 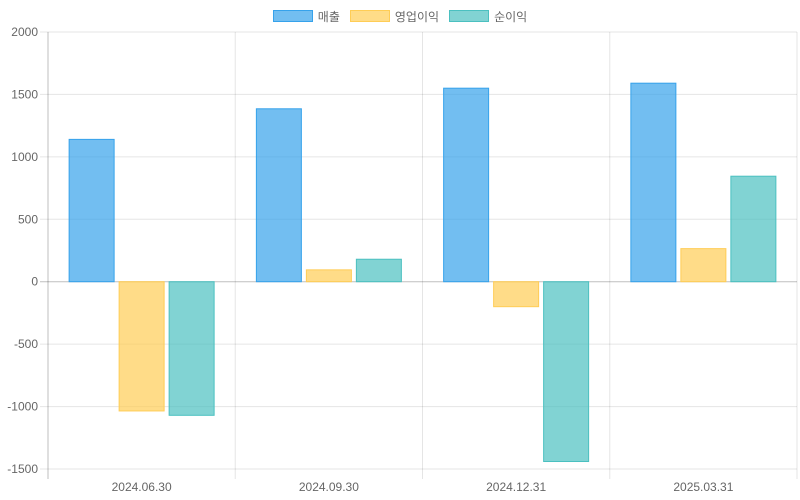 I want to click on legend-item-sales: 매출, so click(x=306, y=16).